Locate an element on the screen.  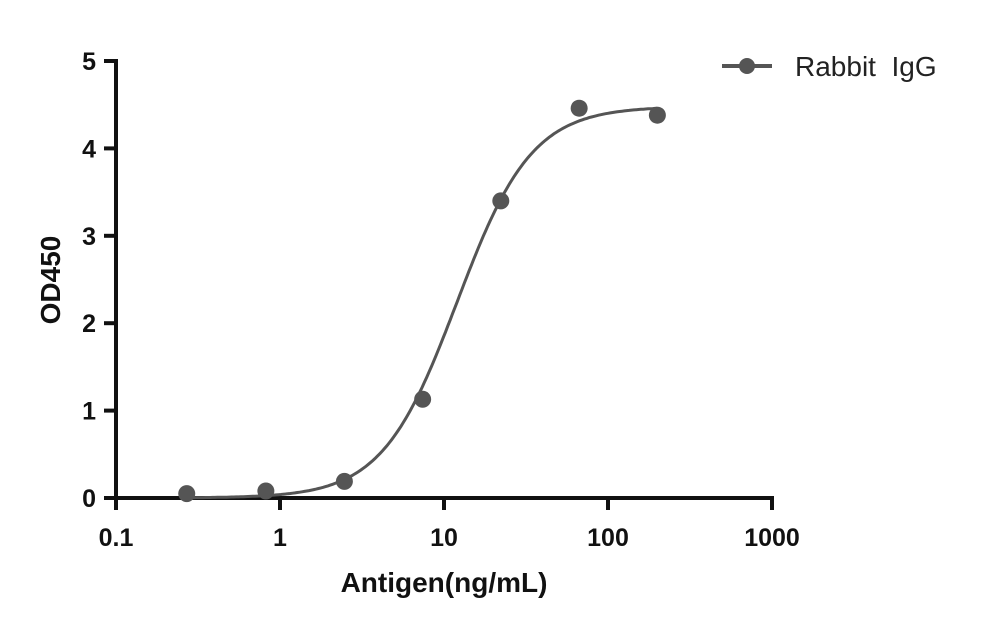
legend: Rabbit IgG is located at coordinates (829, 66).